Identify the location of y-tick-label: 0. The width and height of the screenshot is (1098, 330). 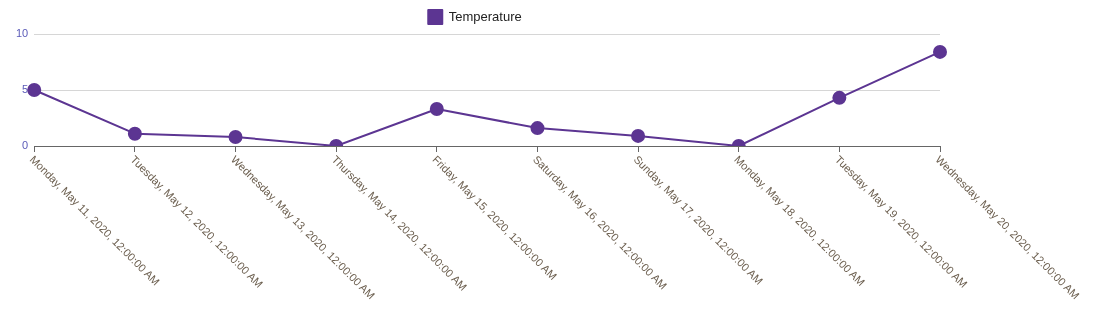
(25, 145).